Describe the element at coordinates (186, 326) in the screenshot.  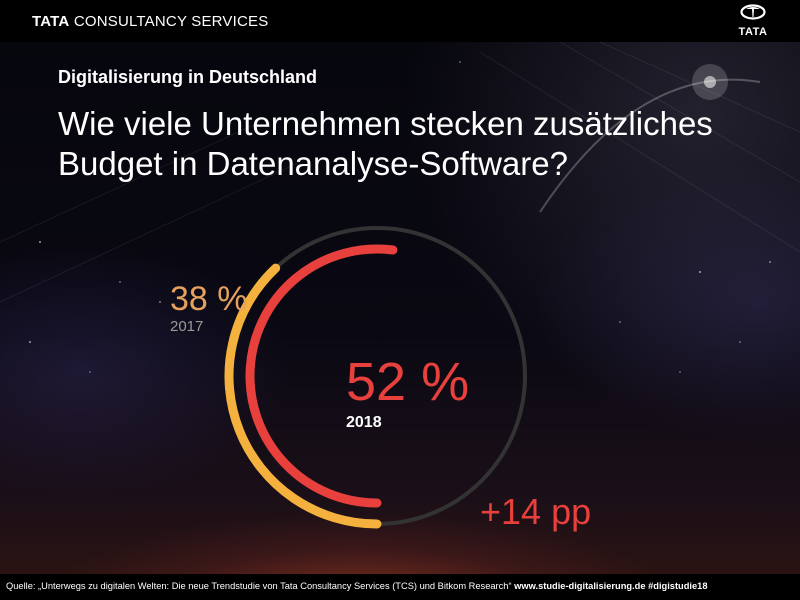
I see `data-label-2017-year: 2017` at that location.